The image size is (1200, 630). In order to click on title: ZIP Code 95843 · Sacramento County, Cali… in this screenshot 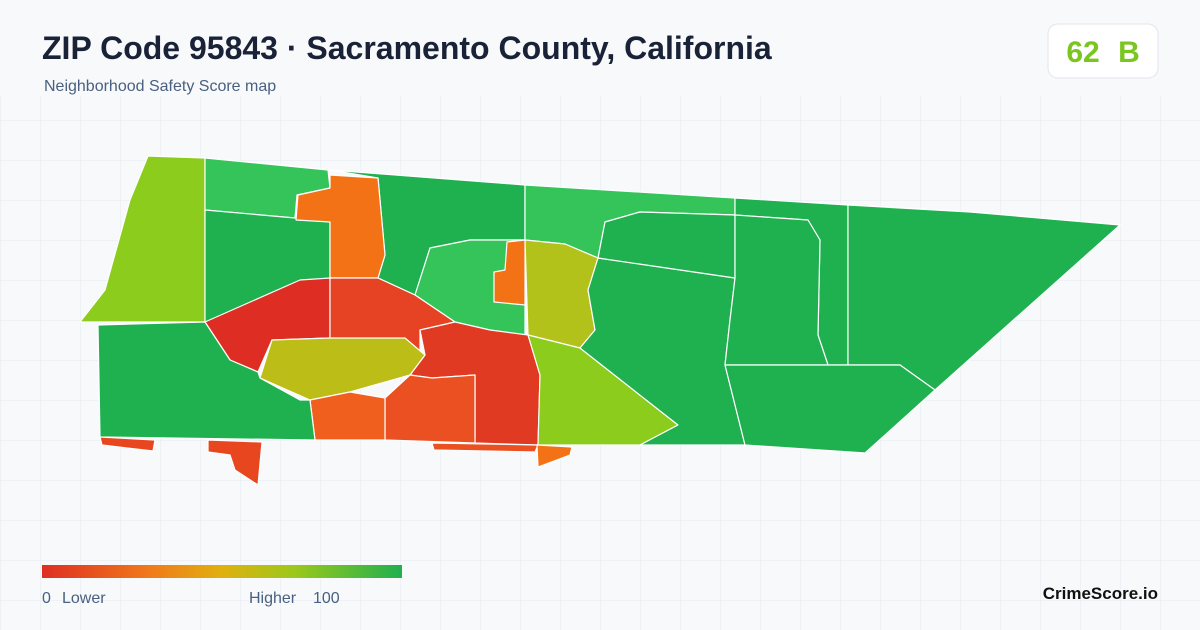, I will do `click(407, 48)`.